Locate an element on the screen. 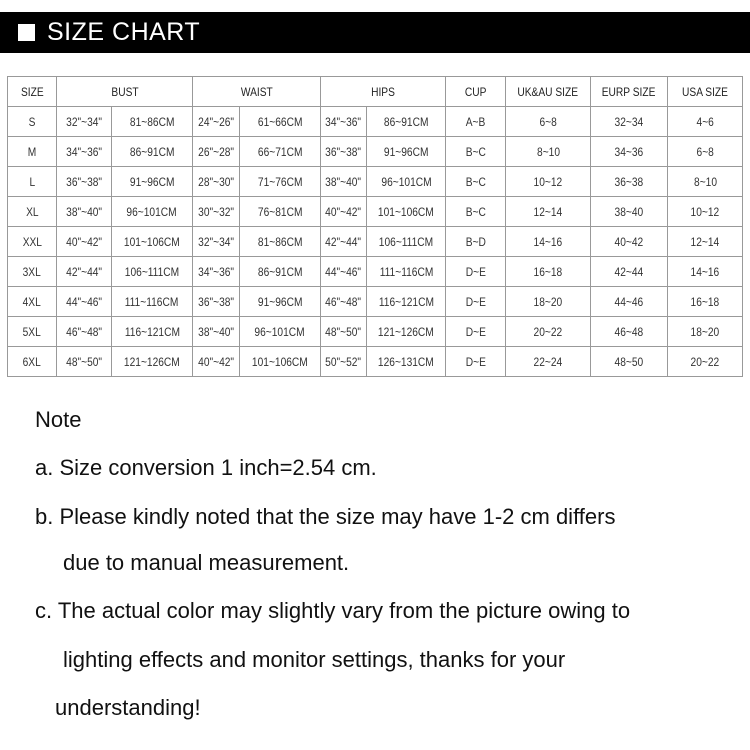 The height and width of the screenshot is (750, 750). cell-uk-au-size: 16~18 is located at coordinates (548, 271).